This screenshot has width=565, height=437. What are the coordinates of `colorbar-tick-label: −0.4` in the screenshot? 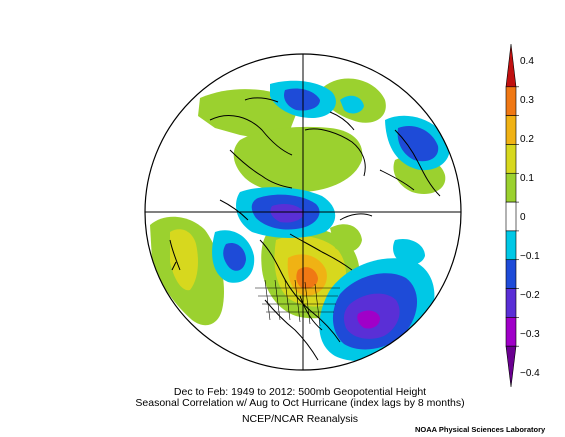 It's located at (530, 373).